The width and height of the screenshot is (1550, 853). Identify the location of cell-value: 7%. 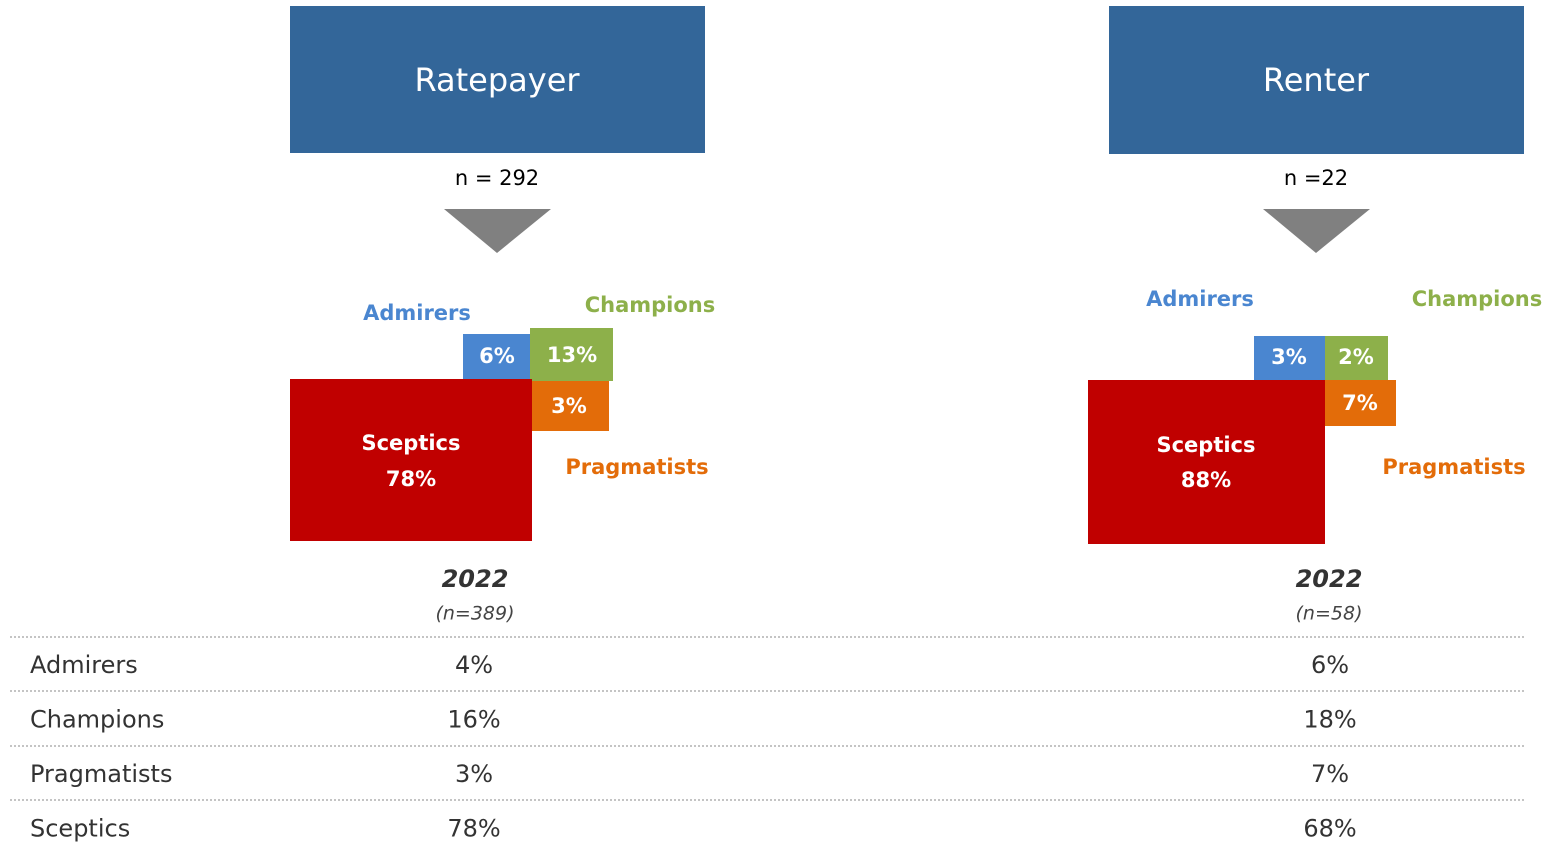
(1330, 774).